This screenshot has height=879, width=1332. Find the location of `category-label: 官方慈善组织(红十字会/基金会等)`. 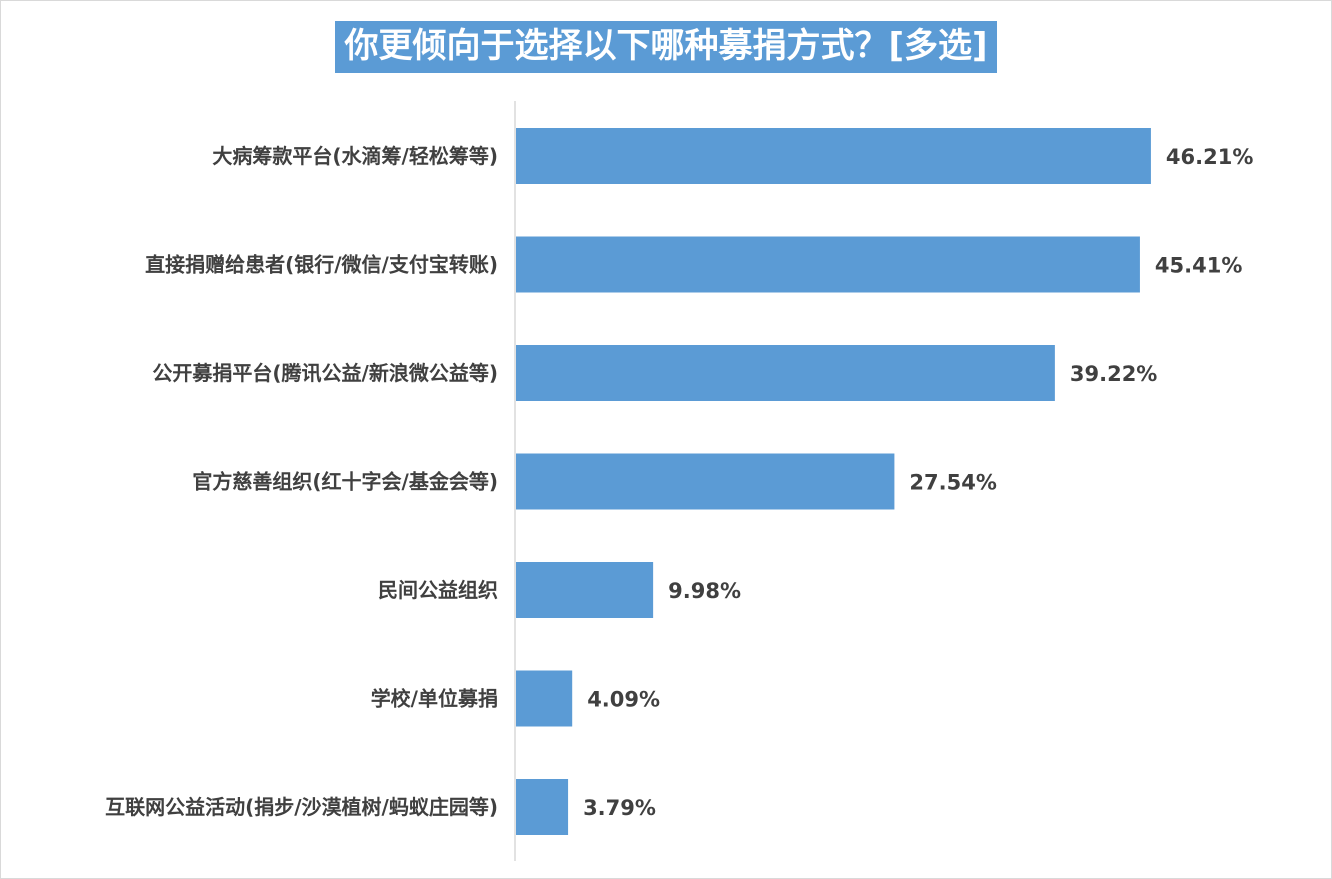

category-label: 官方慈善组织(红十字会/基金会等) is located at coordinates (345, 482).